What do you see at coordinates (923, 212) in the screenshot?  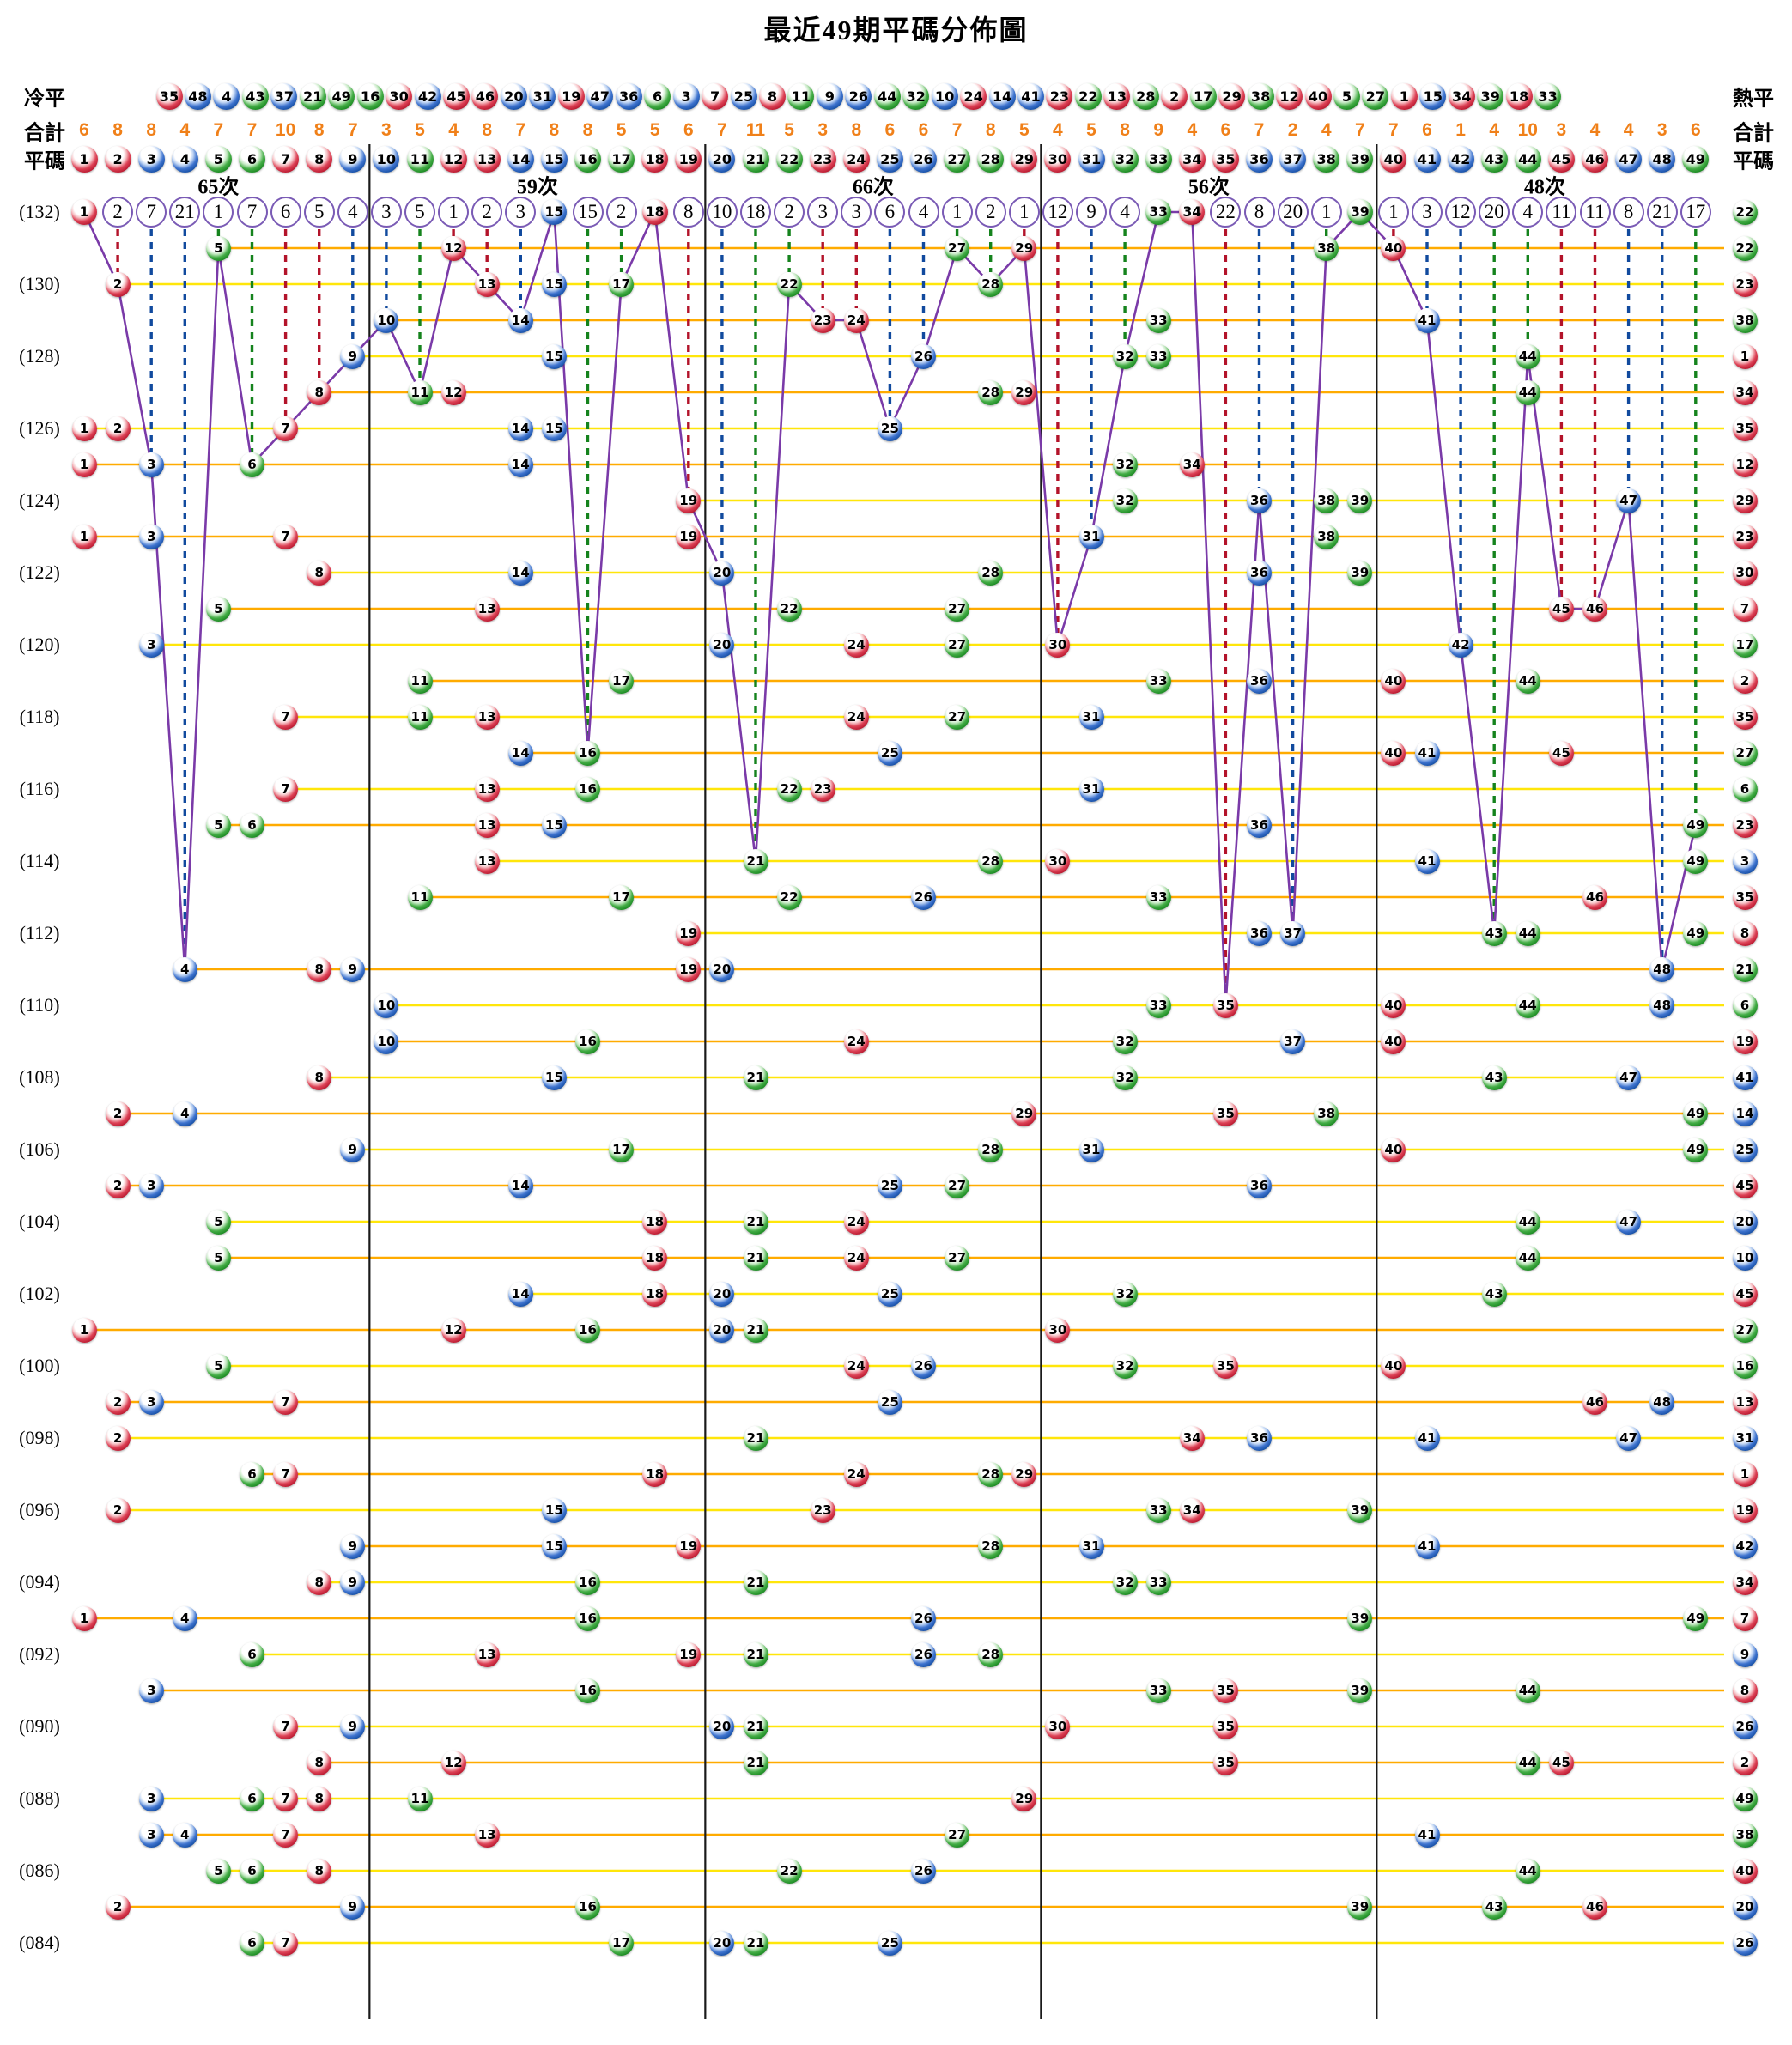 I see `miss-circle-26: 4` at bounding box center [923, 212].